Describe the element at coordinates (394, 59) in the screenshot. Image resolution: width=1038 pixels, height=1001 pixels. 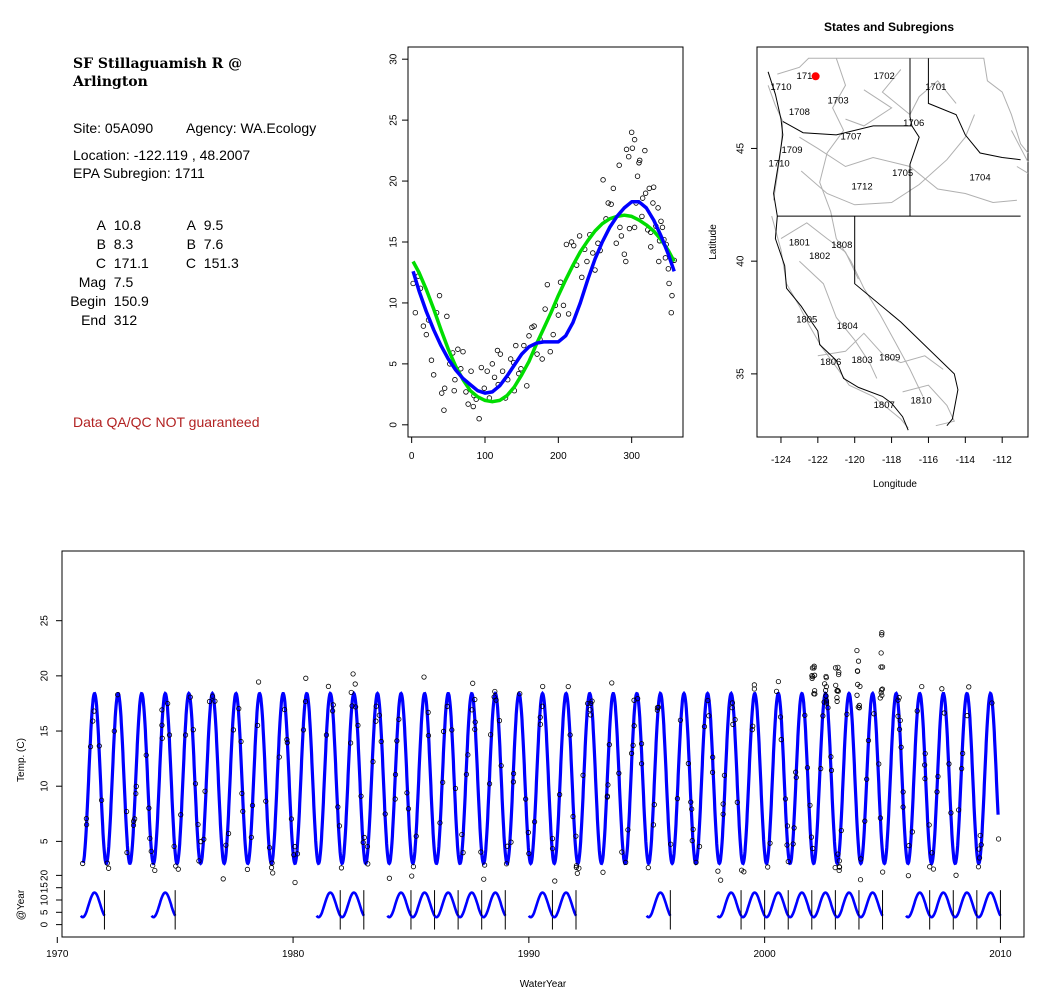
I see `scatter-y-tick-label: 30` at that location.